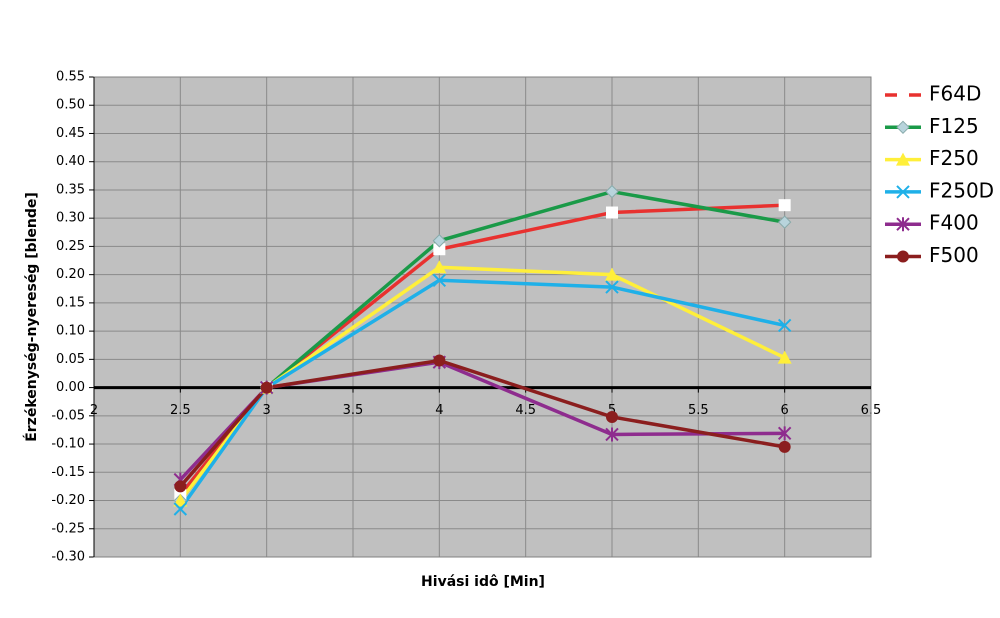 This screenshot has width=1000, height=618. I want to click on y-tick-label: 0.10, so click(70, 331).